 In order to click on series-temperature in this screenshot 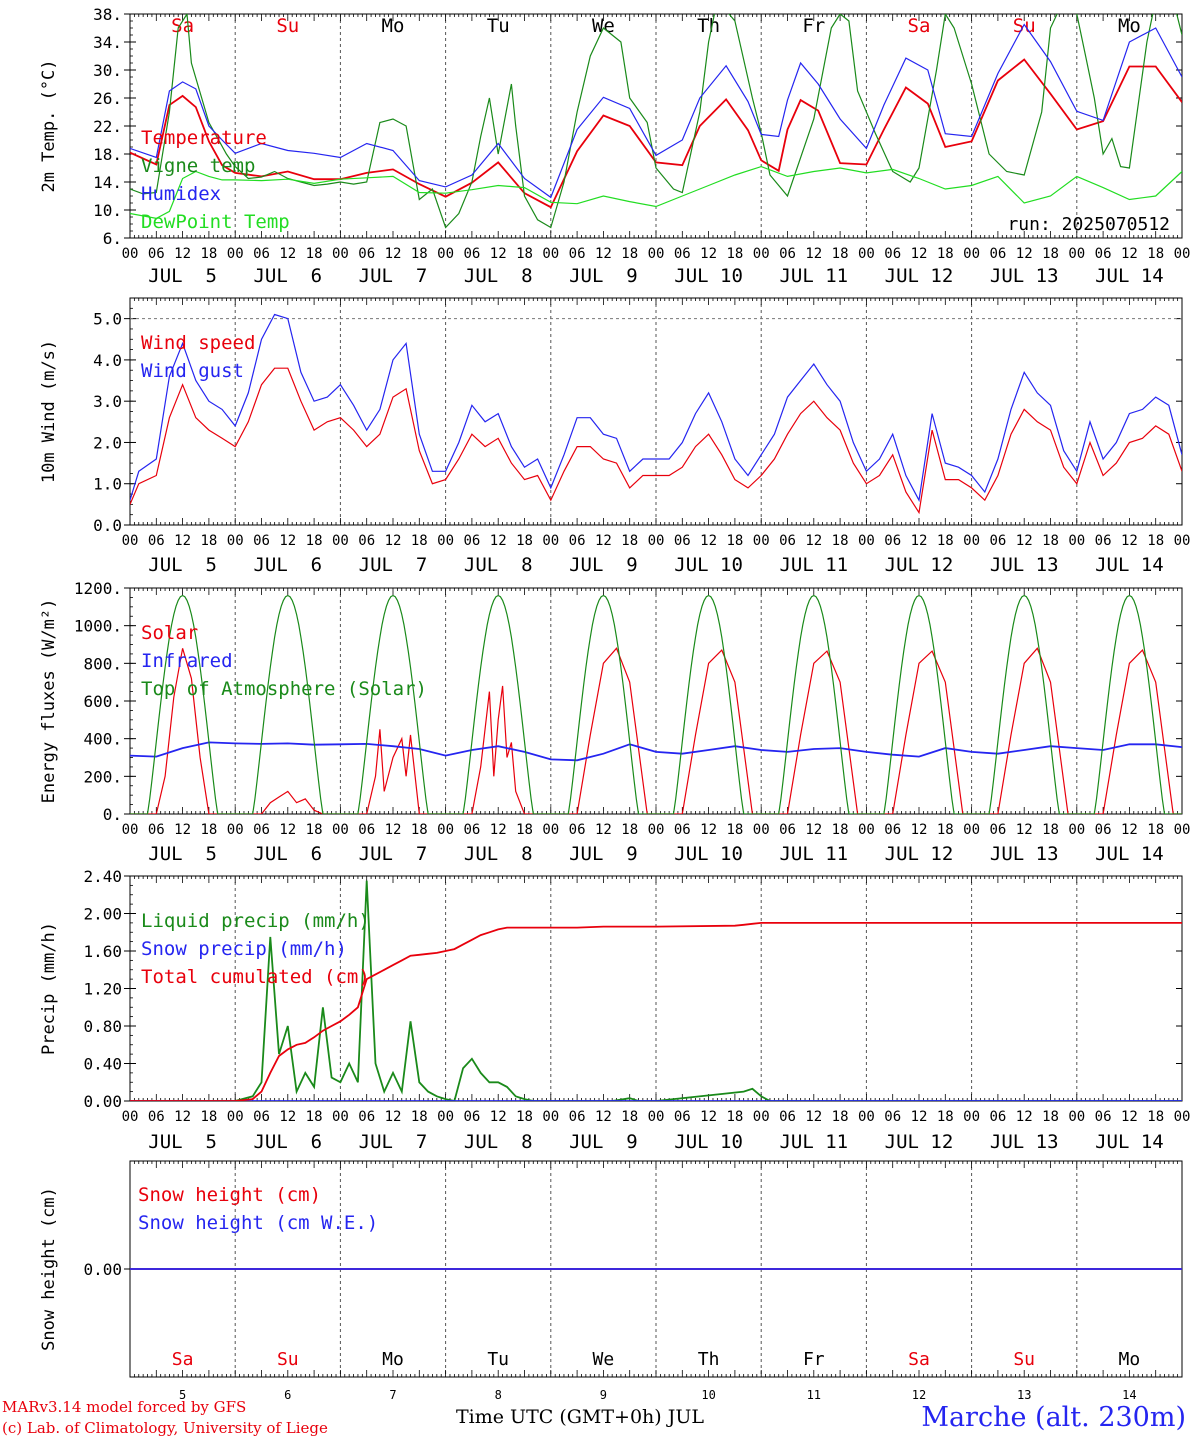, I will do `click(656, 133)`.